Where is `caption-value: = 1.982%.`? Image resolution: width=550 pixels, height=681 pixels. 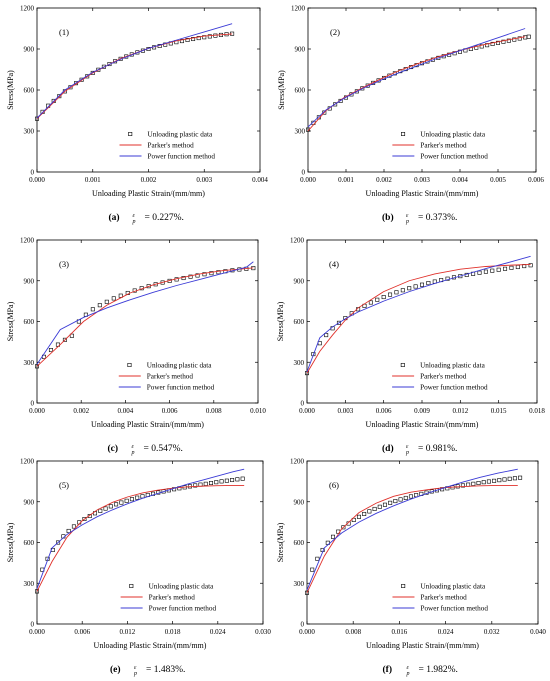 caption-value: = 1.982%. is located at coordinates (438, 670).